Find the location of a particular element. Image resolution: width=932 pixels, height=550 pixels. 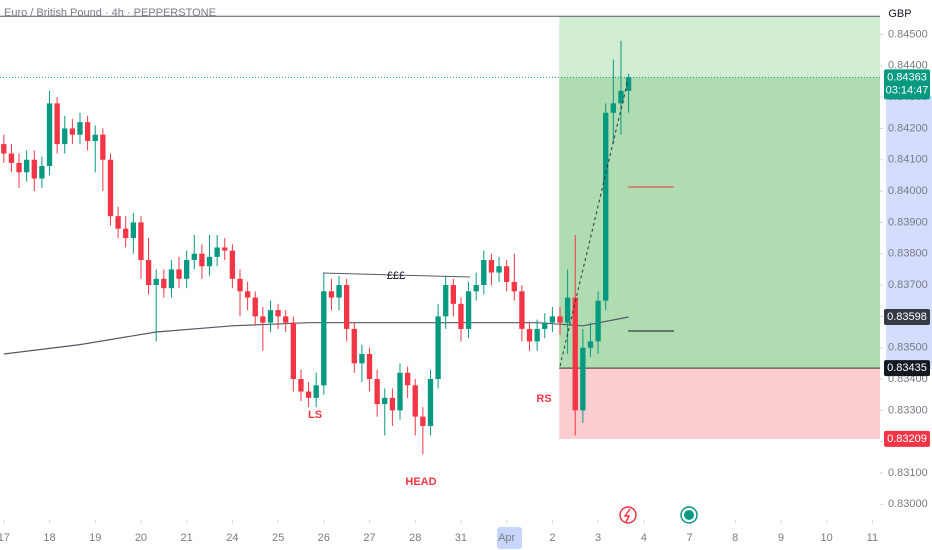

price-label: 0.83435 is located at coordinates (907, 368).